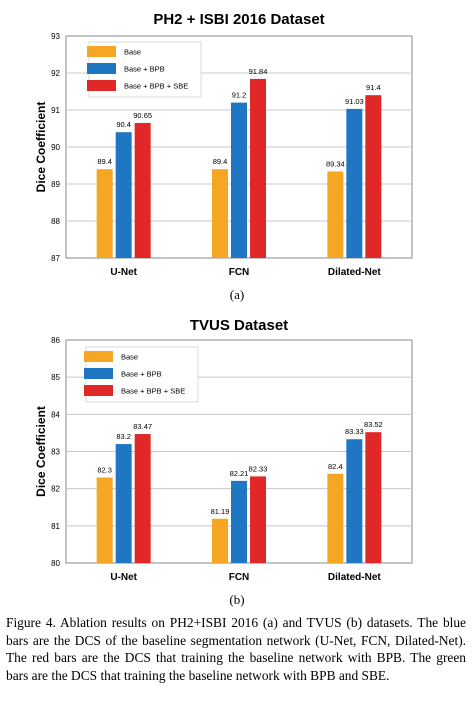 Image resolution: width=473 pixels, height=728 pixels. I want to click on data-label: 91.03, so click(354, 101).